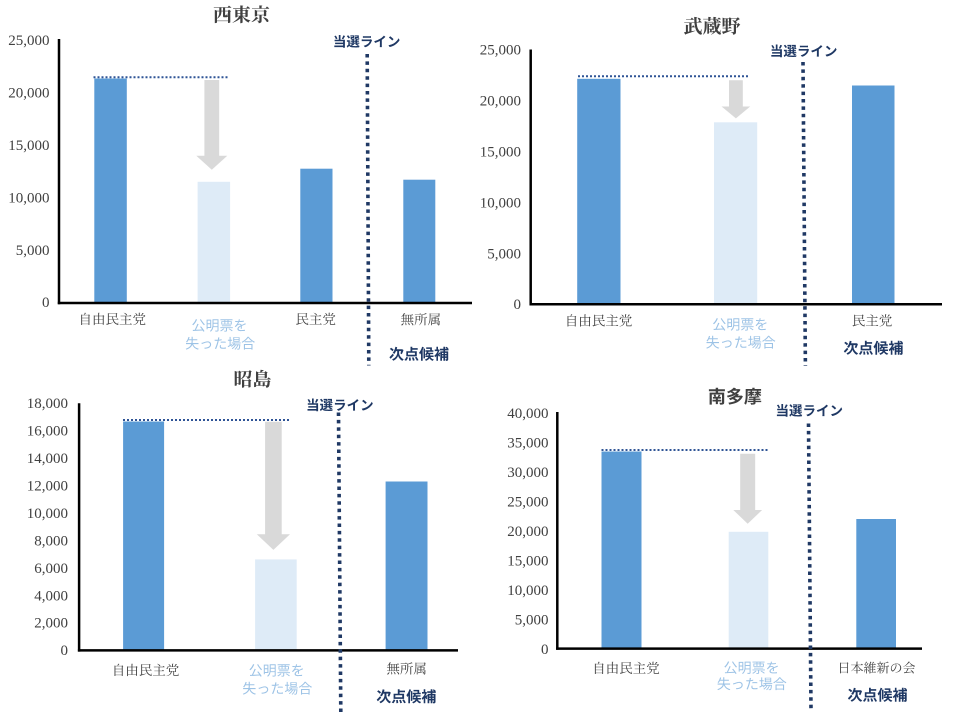  Describe the element at coordinates (51, 541) in the screenshot. I see `svg-text: 8,000` at that location.